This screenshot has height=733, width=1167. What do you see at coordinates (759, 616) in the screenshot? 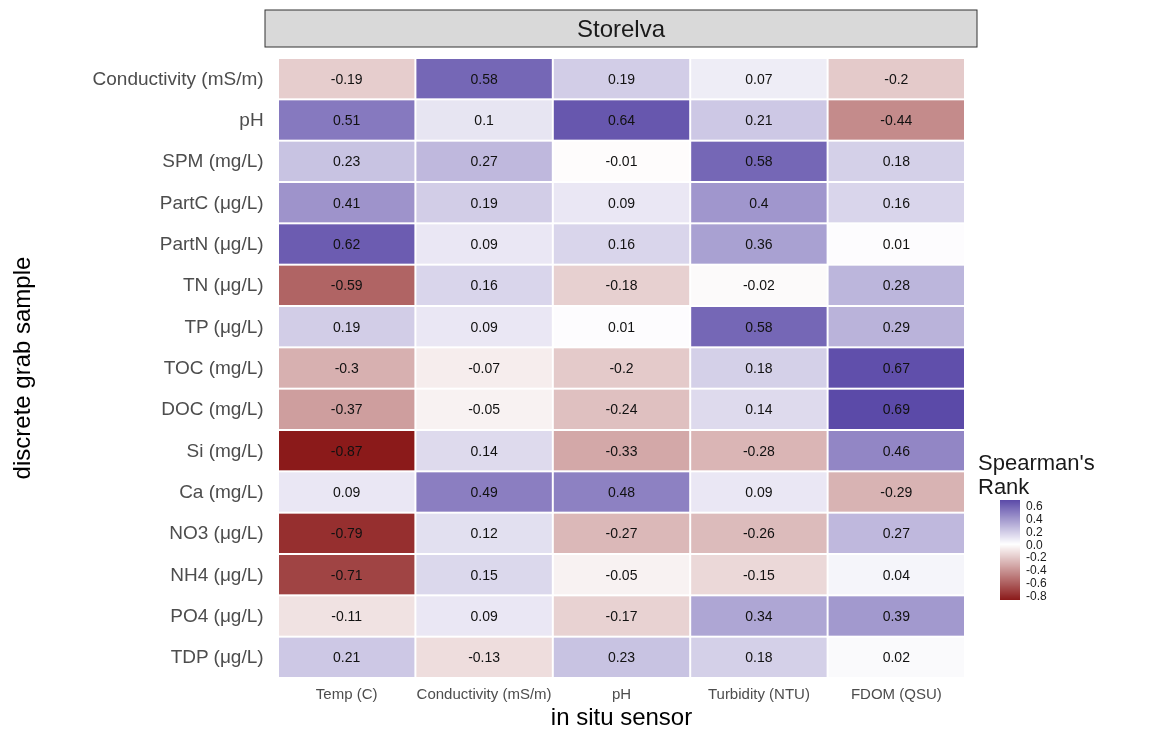
I see `data-label: 0.34` at bounding box center [759, 616].